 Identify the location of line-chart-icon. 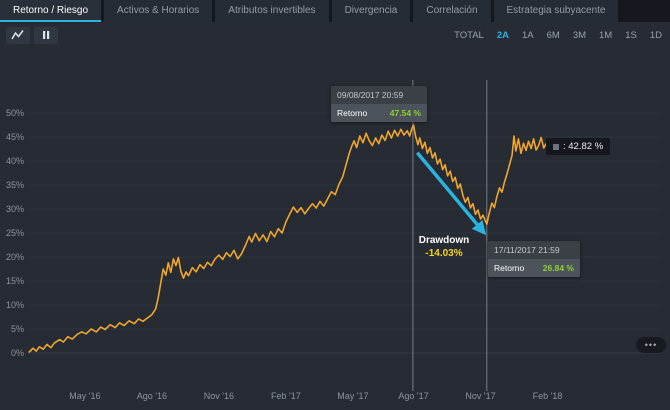
(17, 35).